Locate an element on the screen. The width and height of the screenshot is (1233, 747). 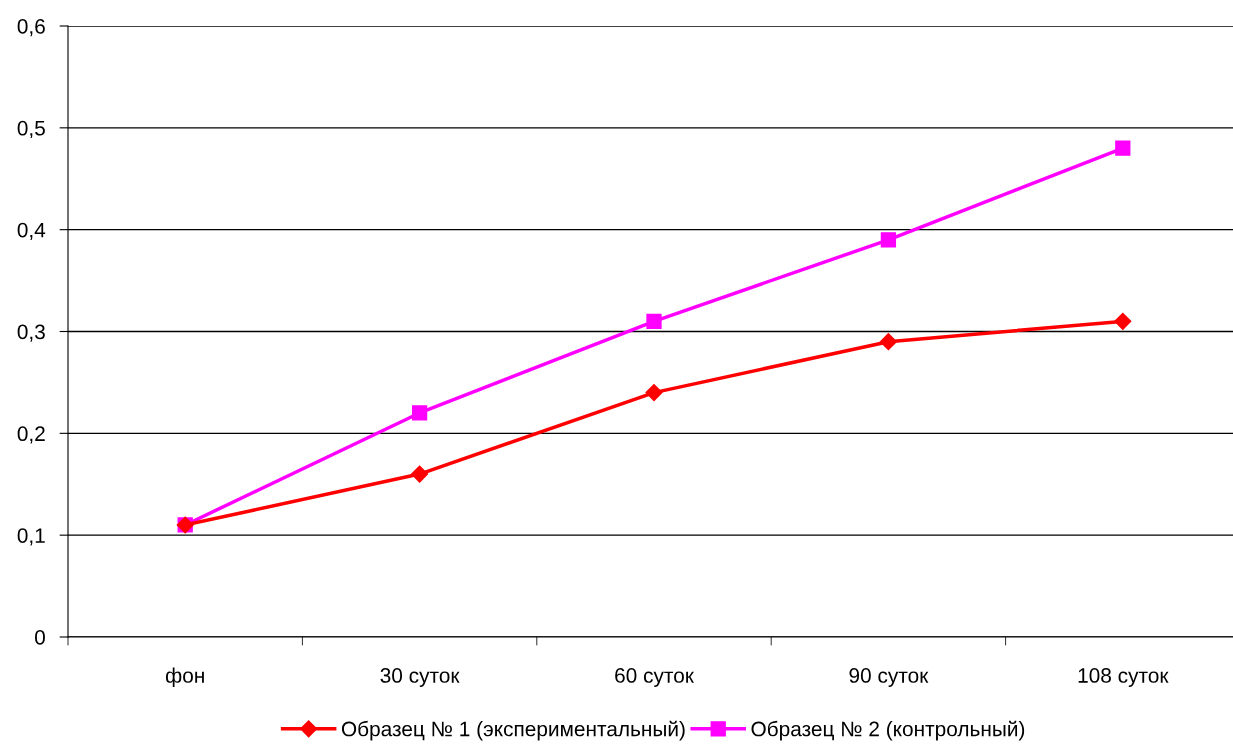
y-tick-label: 0,1 is located at coordinates (31, 537).